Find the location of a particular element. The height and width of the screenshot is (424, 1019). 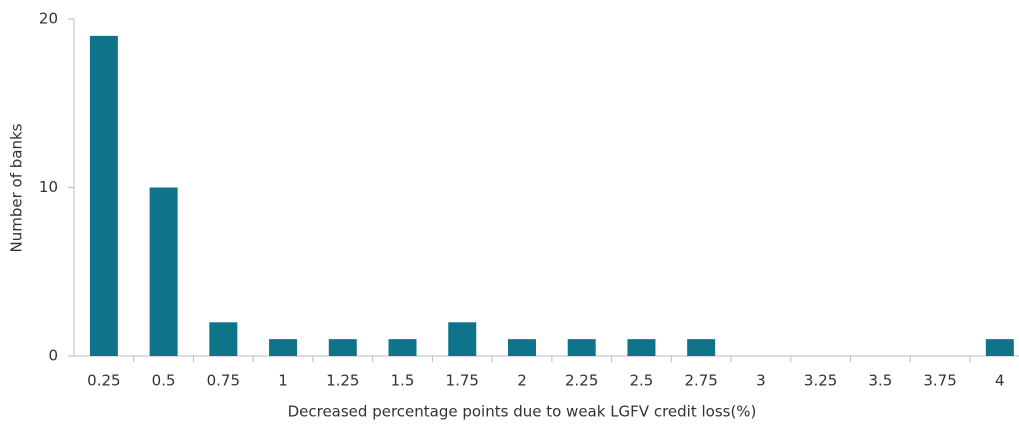

x-tick-label: 1.25 is located at coordinates (342, 381).